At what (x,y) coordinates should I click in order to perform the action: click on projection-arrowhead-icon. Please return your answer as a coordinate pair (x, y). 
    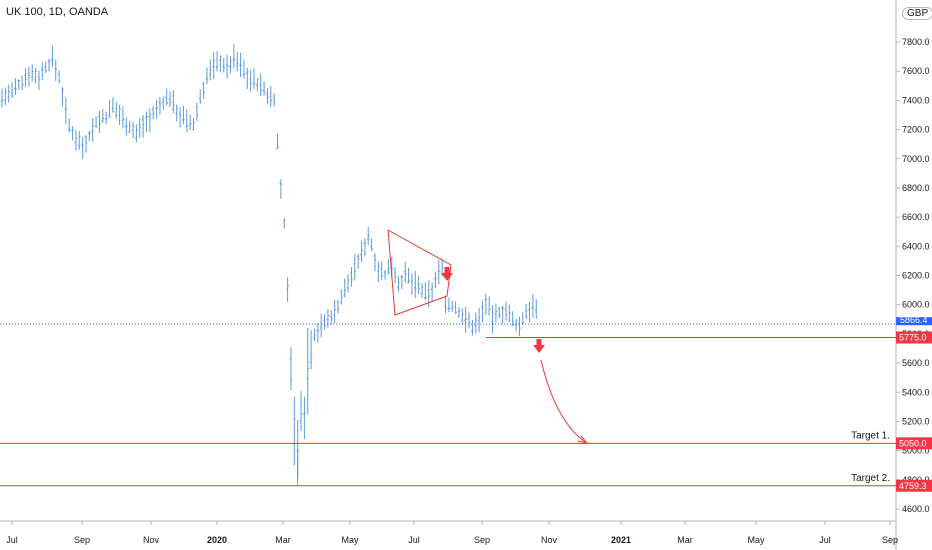
    Looking at the image, I should click on (583, 439).